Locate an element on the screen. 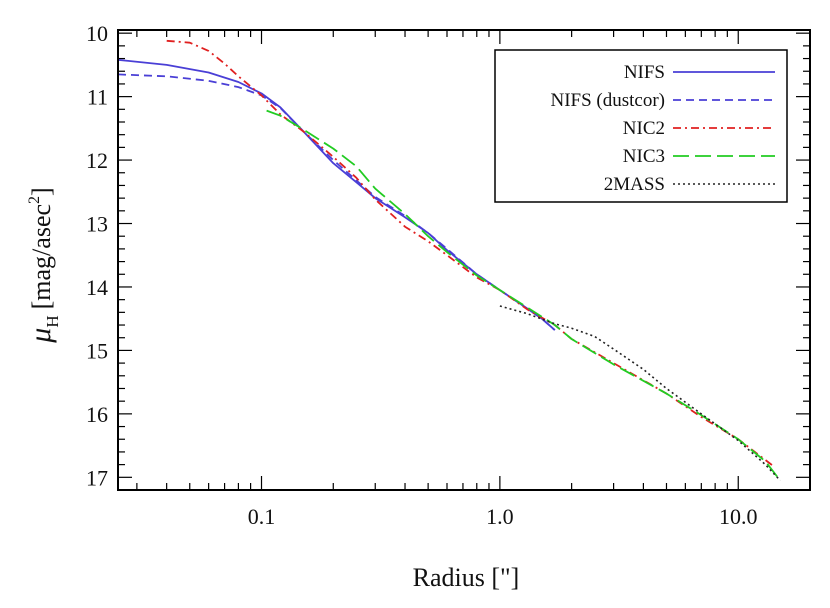  y-axis-label: μH [mag/asec2] is located at coordinates (43, 265).